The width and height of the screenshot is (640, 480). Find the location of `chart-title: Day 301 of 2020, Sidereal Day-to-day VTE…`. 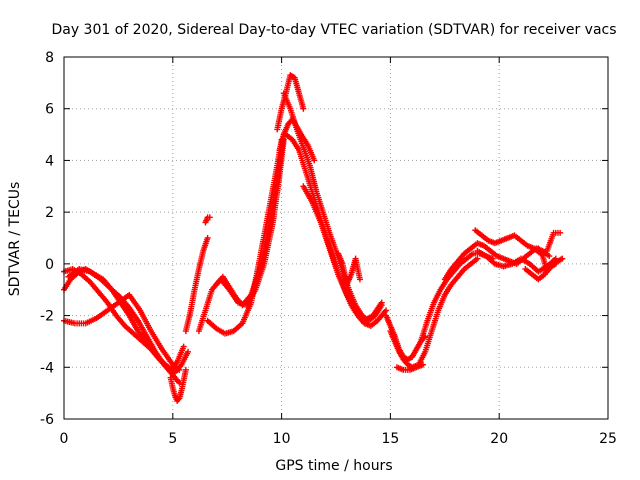

chart-title: Day 301 of 2020, Sidereal Day-to-day VTE… is located at coordinates (333, 30).